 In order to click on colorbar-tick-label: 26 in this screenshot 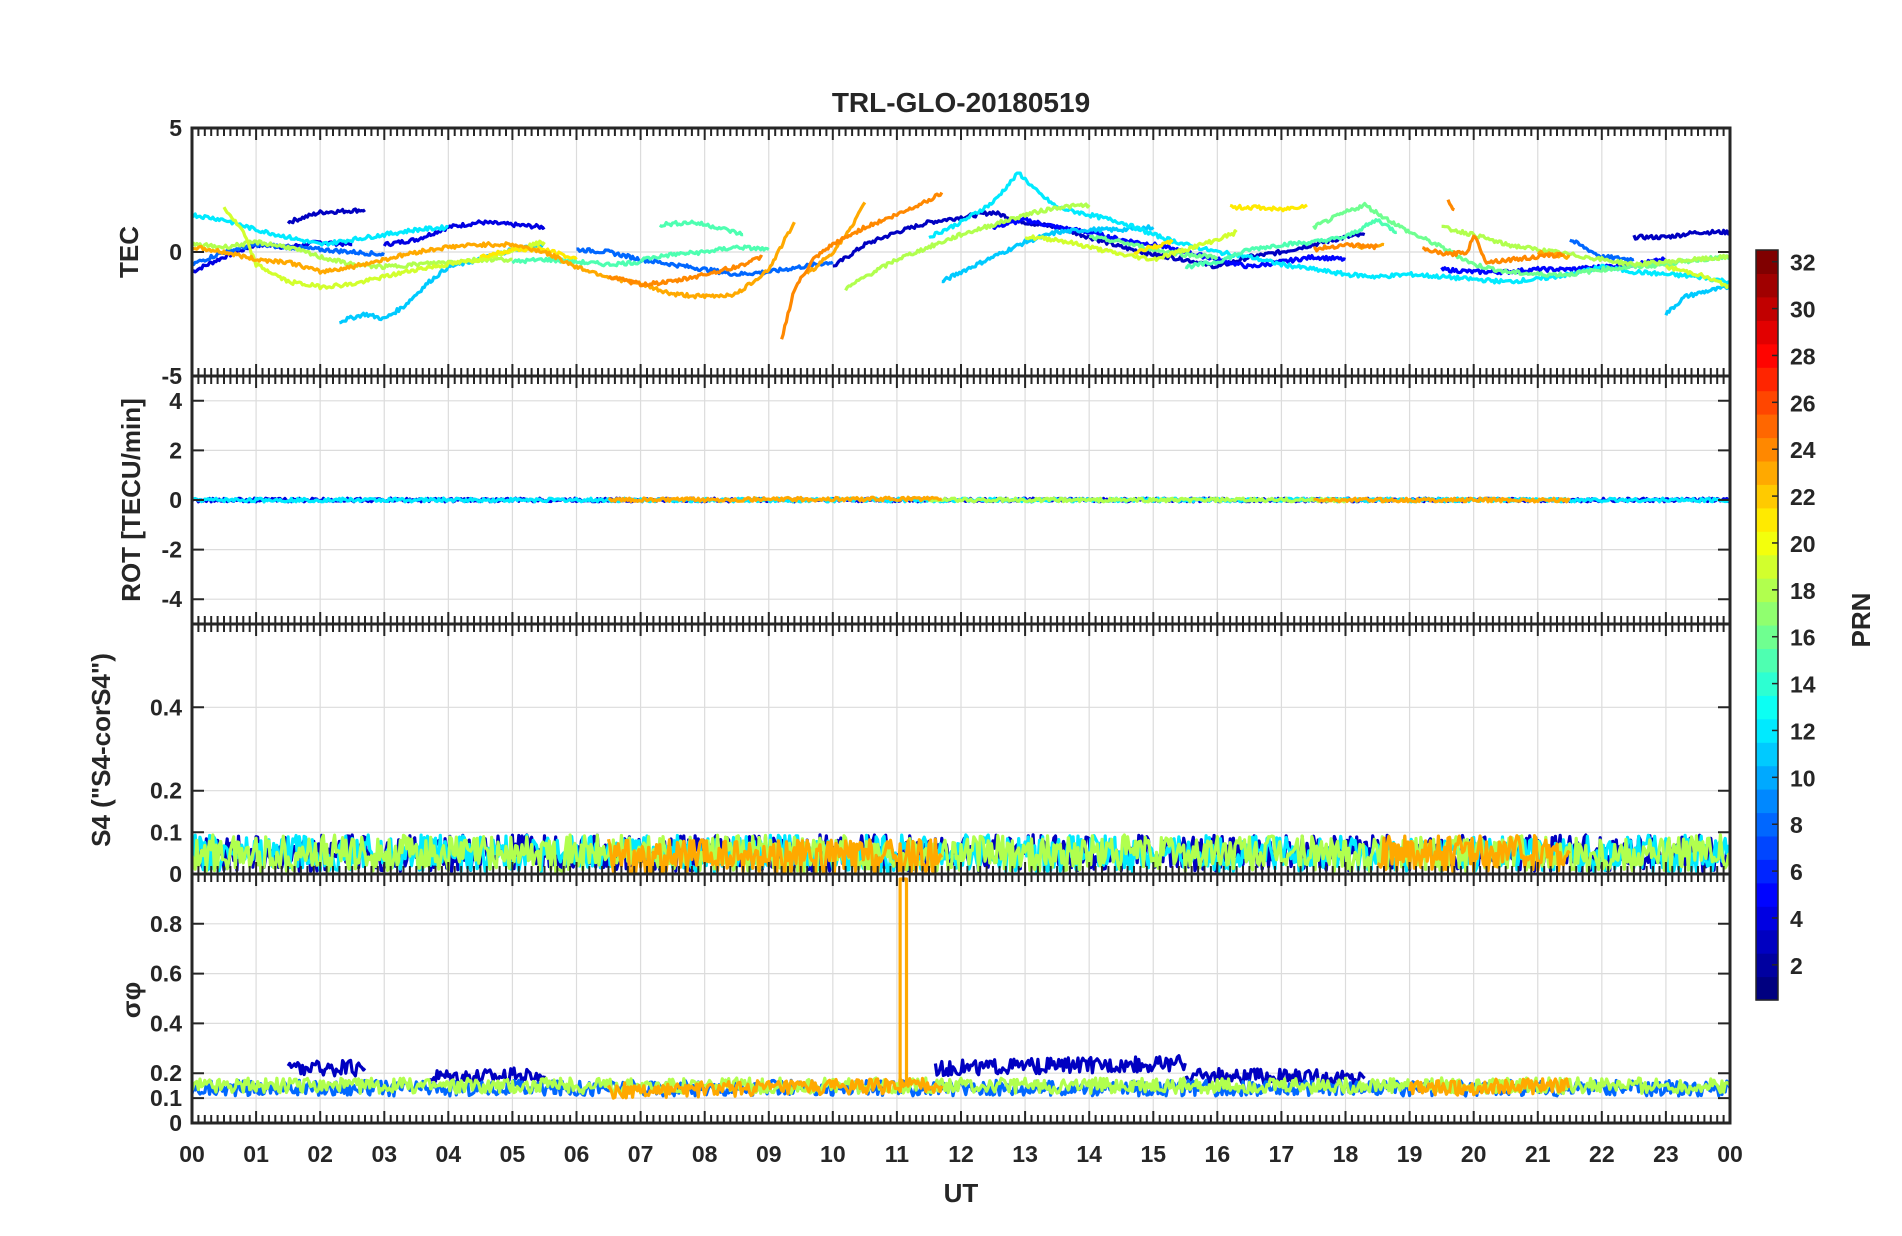, I will do `click(1803, 403)`.